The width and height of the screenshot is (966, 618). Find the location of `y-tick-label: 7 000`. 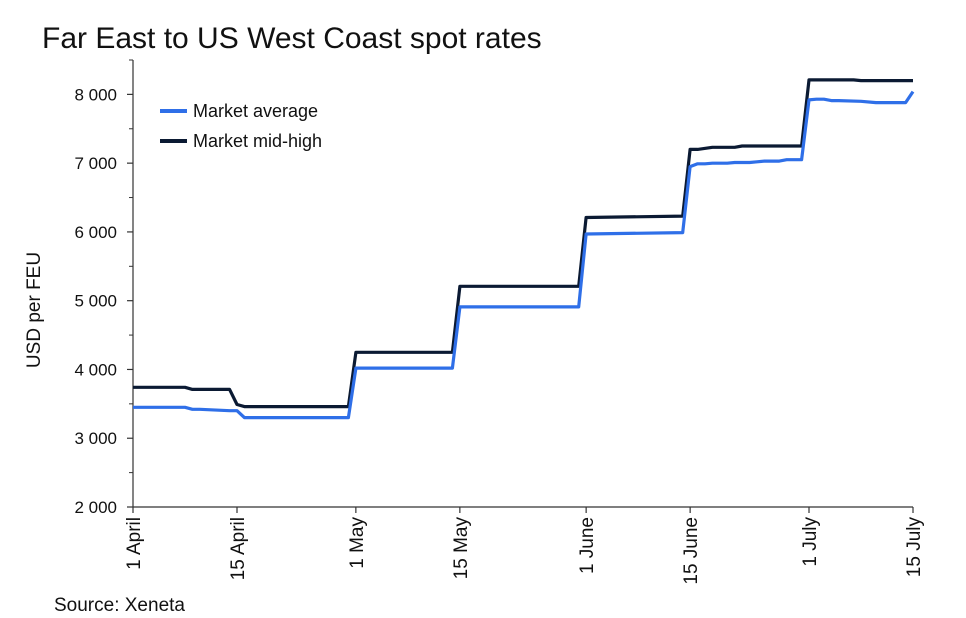

y-tick-label: 7 000 is located at coordinates (95, 163).